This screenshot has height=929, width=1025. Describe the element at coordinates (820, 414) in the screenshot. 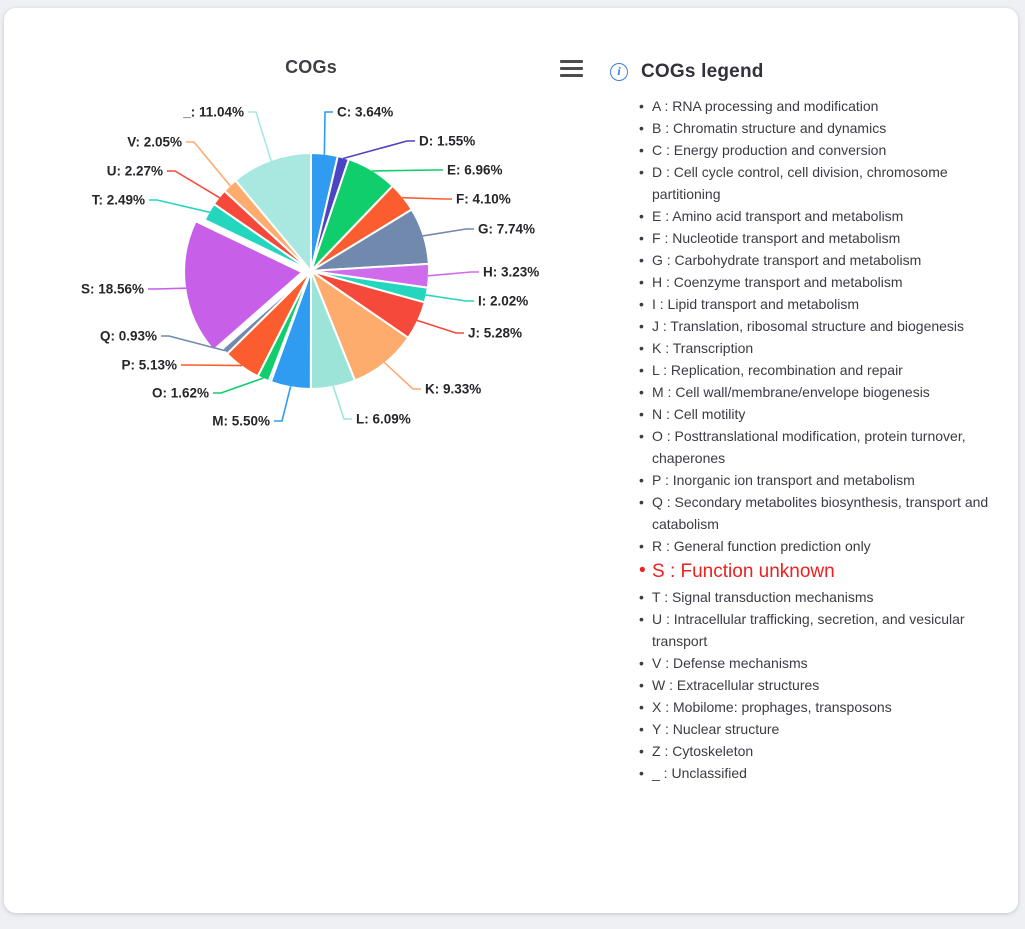

I see `legend-item-N: N : Cell motility` at that location.